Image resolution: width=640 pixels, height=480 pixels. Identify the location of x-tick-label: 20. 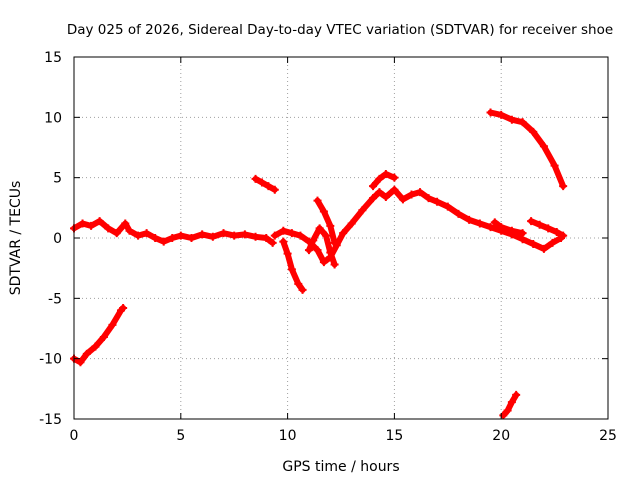
(501, 436).